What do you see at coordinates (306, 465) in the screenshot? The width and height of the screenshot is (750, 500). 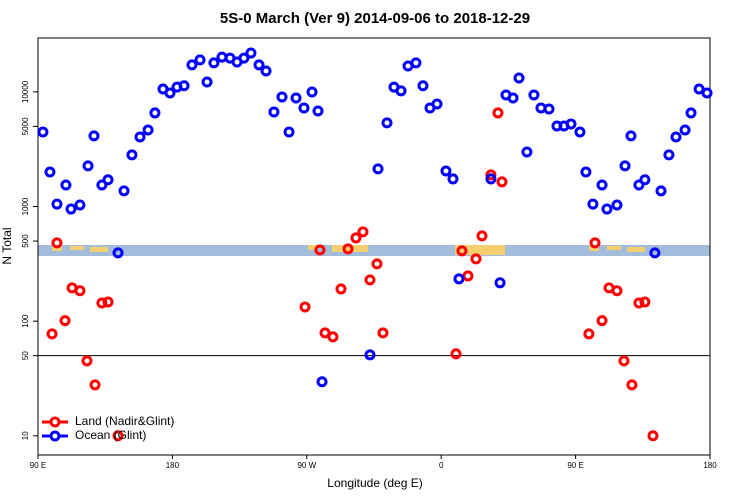 I see `x-tick-label: 90 W` at bounding box center [306, 465].